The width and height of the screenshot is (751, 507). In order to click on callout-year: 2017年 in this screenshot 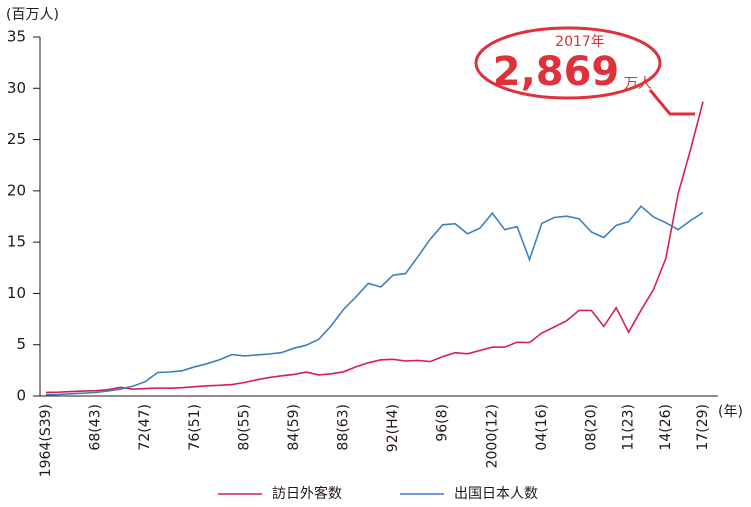, I will do `click(580, 42)`.